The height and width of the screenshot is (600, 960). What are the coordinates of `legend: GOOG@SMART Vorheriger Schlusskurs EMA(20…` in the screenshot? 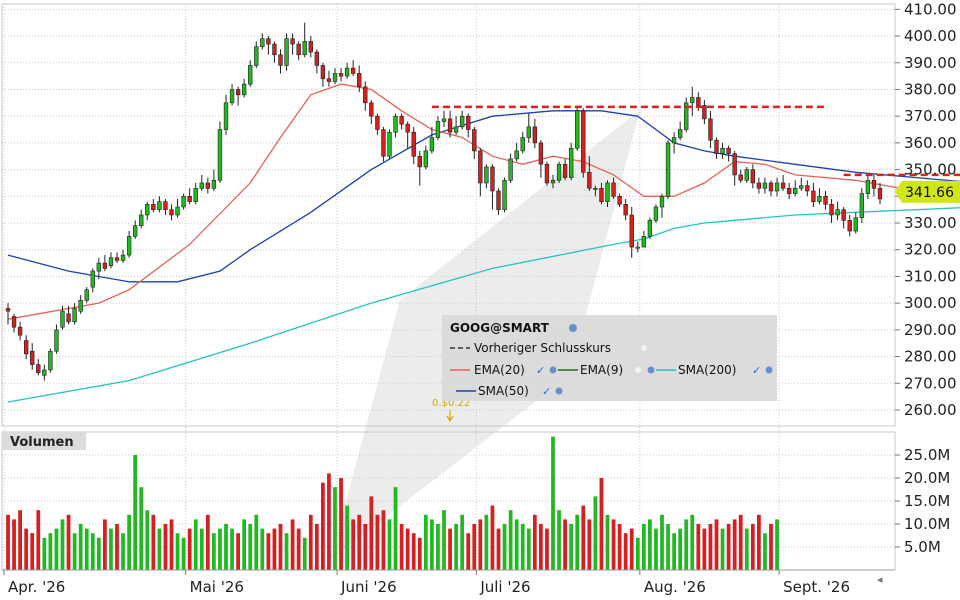 It's located at (609, 358).